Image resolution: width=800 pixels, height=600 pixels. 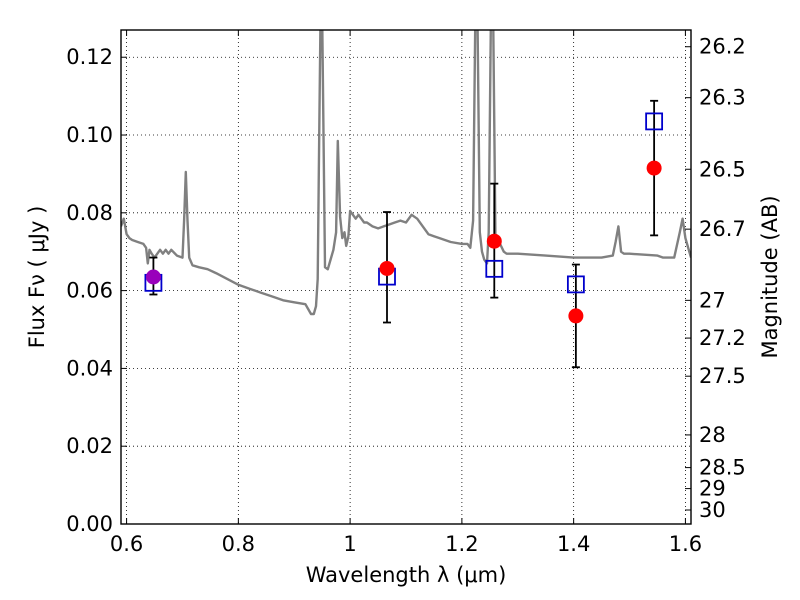 What do you see at coordinates (722, 229) in the screenshot?
I see `y2-tick-label: 26.7` at bounding box center [722, 229].